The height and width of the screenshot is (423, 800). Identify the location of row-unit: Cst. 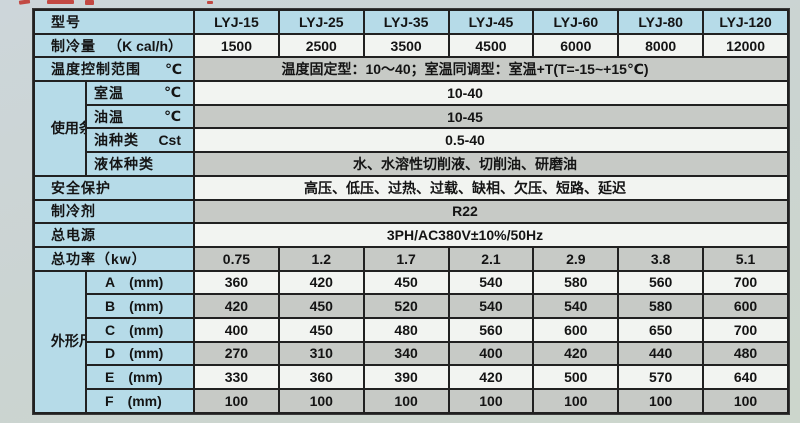
(169, 140).